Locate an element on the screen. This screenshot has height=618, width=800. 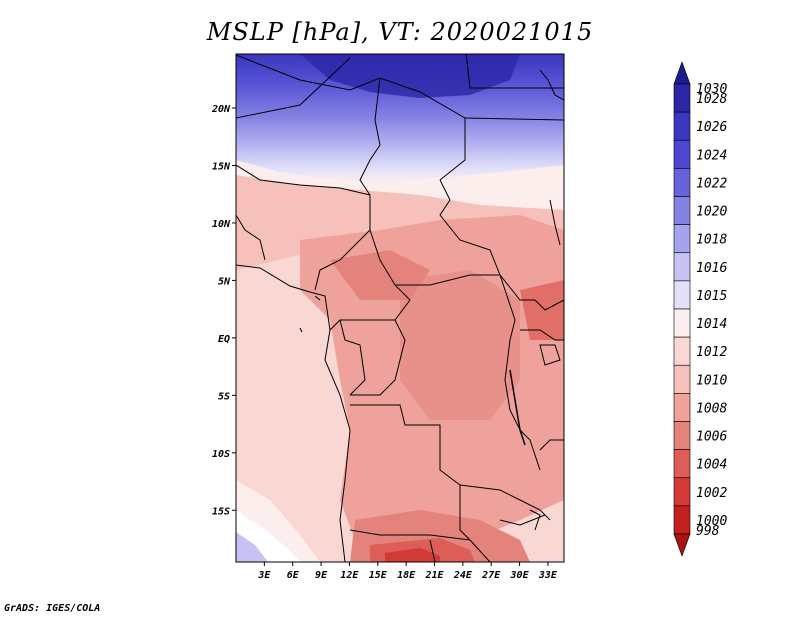
colorbar-label: 1008 is located at coordinates (711, 408).